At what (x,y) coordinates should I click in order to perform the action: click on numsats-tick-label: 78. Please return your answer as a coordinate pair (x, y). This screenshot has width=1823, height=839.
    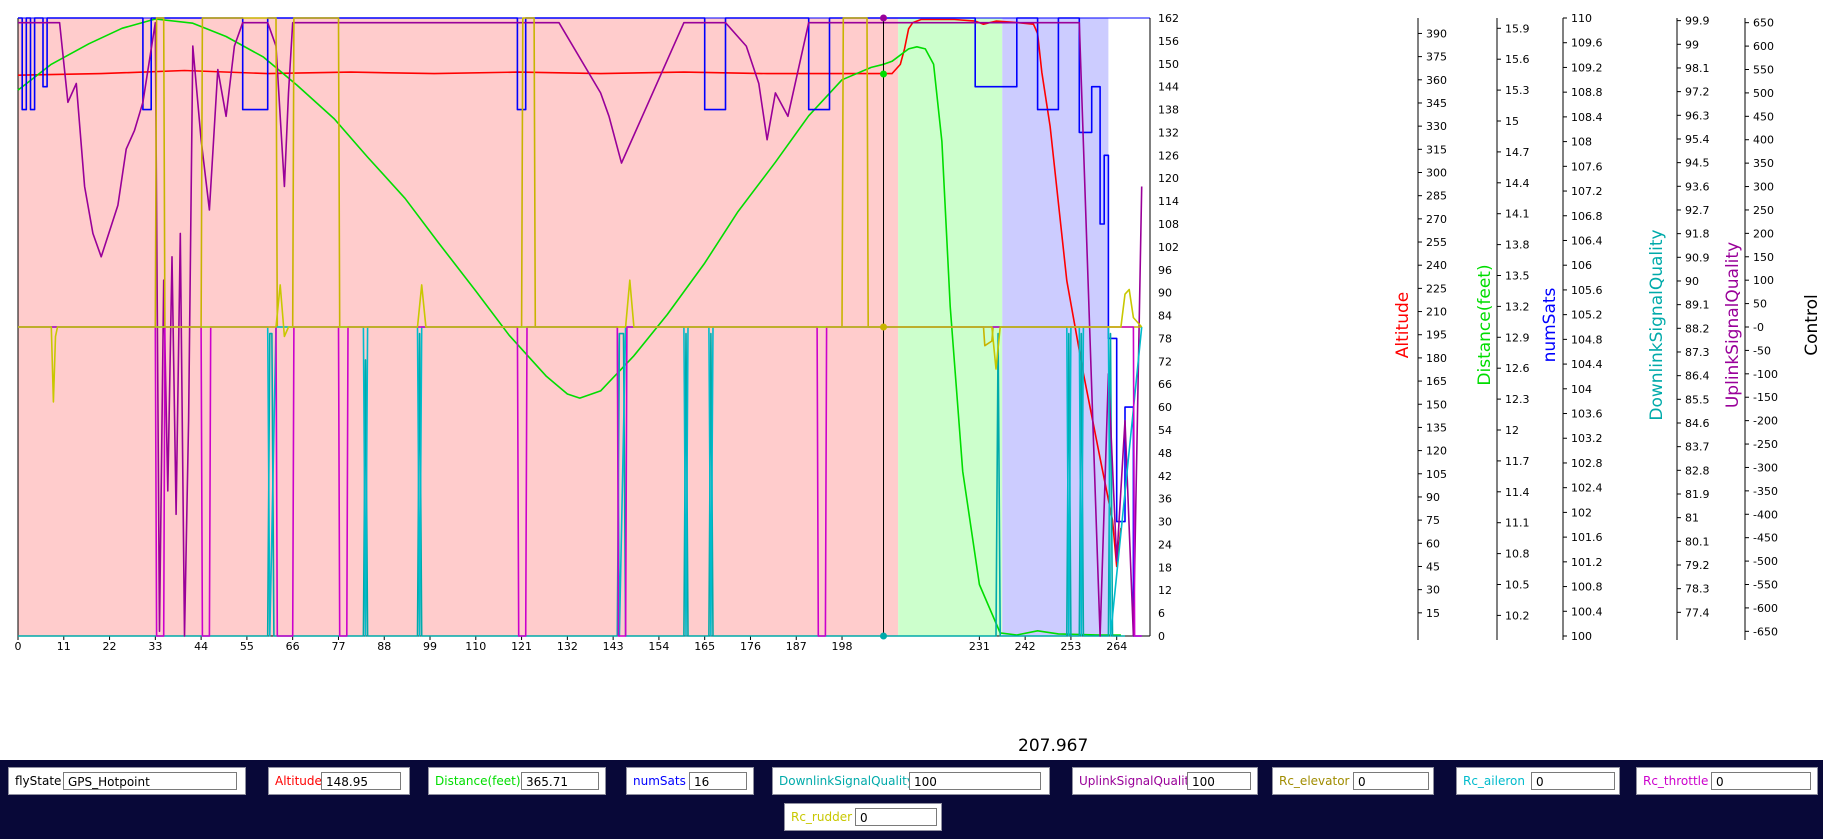
    Looking at the image, I should click on (1165, 338).